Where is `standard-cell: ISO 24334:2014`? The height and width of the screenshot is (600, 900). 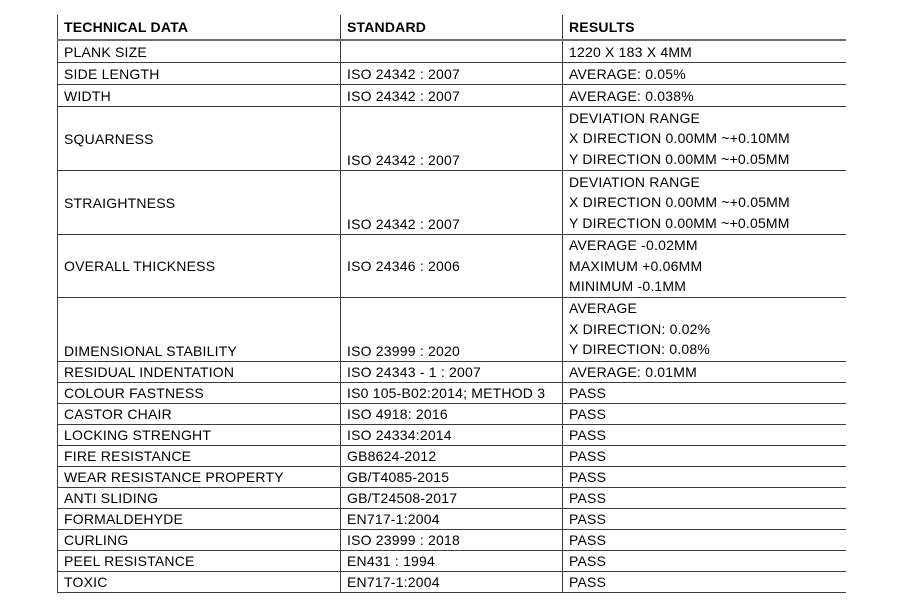 standard-cell: ISO 24334:2014 is located at coordinates (451, 435).